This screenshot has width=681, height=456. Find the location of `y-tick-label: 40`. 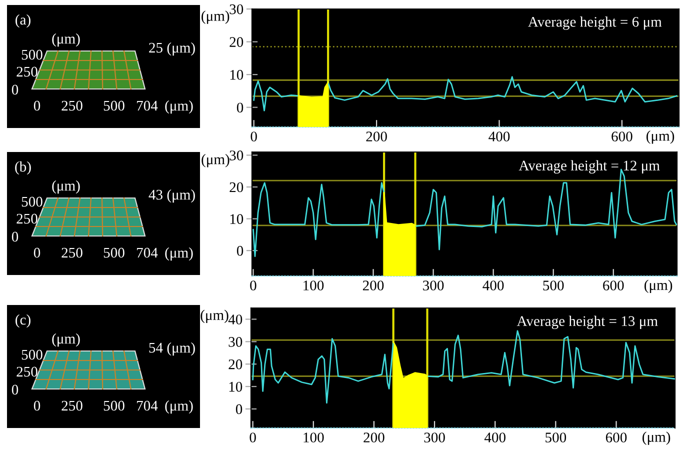

y-tick-label: 40 is located at coordinates (235, 319).